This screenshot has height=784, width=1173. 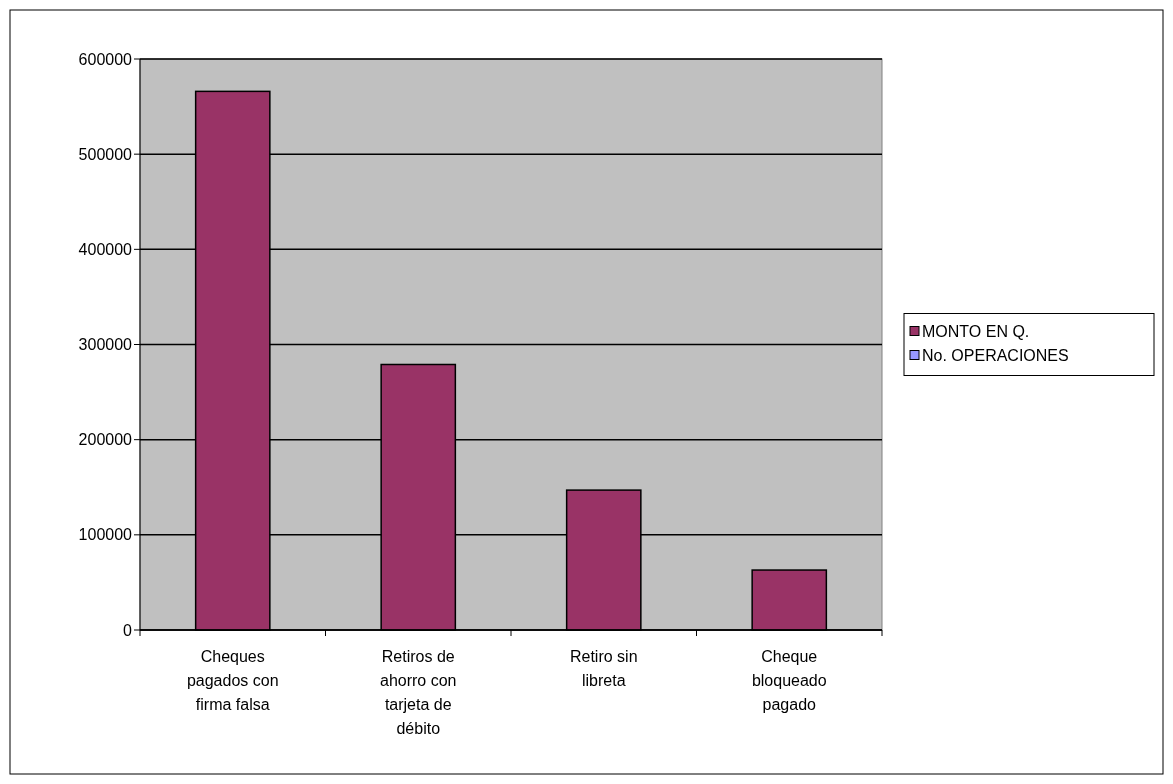 What do you see at coordinates (105, 440) in the screenshot?
I see `y-tick-label: 200000` at bounding box center [105, 440].